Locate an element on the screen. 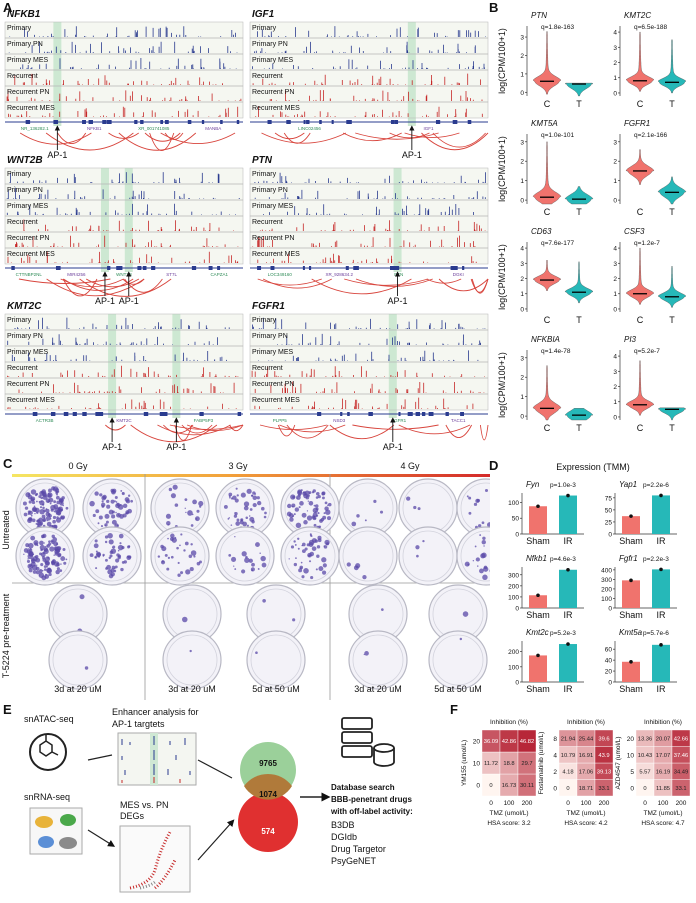 The height and width of the screenshot is (903, 696). dose-label: 3 Gy is located at coordinates (238, 466).